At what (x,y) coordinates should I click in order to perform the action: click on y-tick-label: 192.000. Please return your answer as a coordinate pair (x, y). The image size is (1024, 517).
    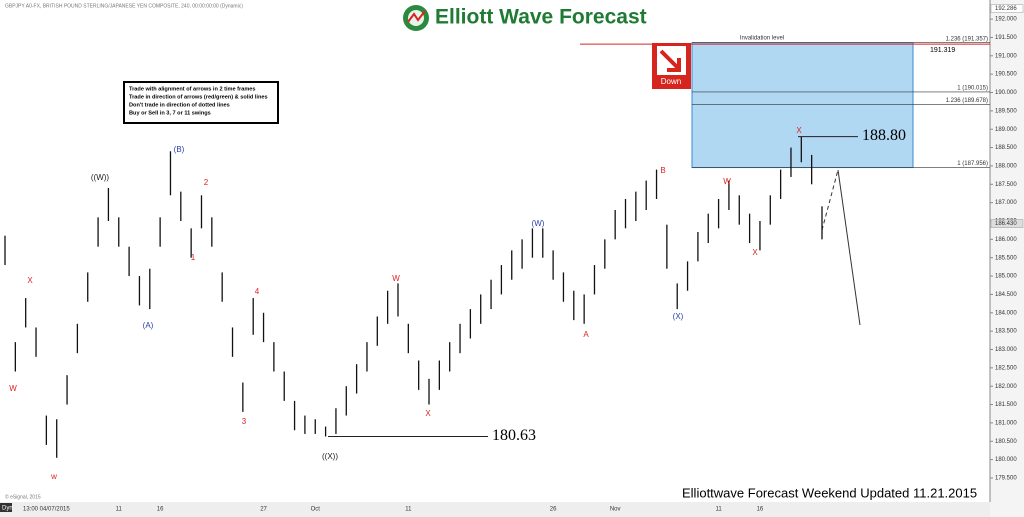
    Looking at the image, I should click on (1006, 20).